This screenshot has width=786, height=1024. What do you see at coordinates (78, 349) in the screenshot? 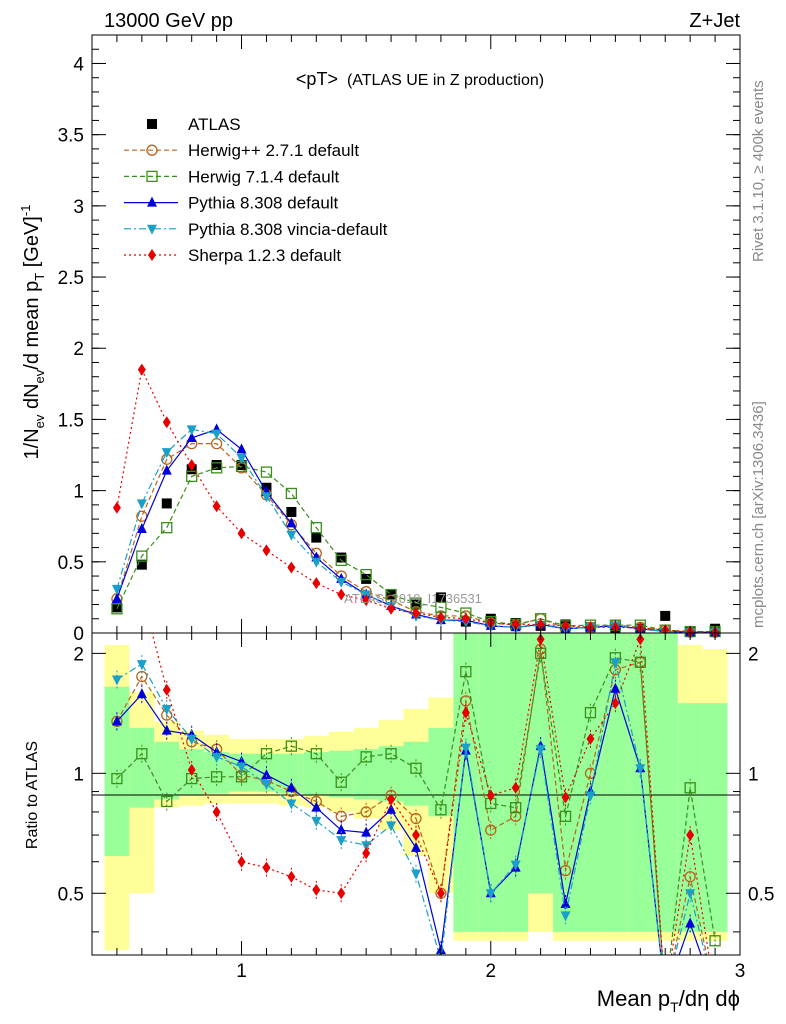
I see `main-y-tick-label: 2` at bounding box center [78, 349].